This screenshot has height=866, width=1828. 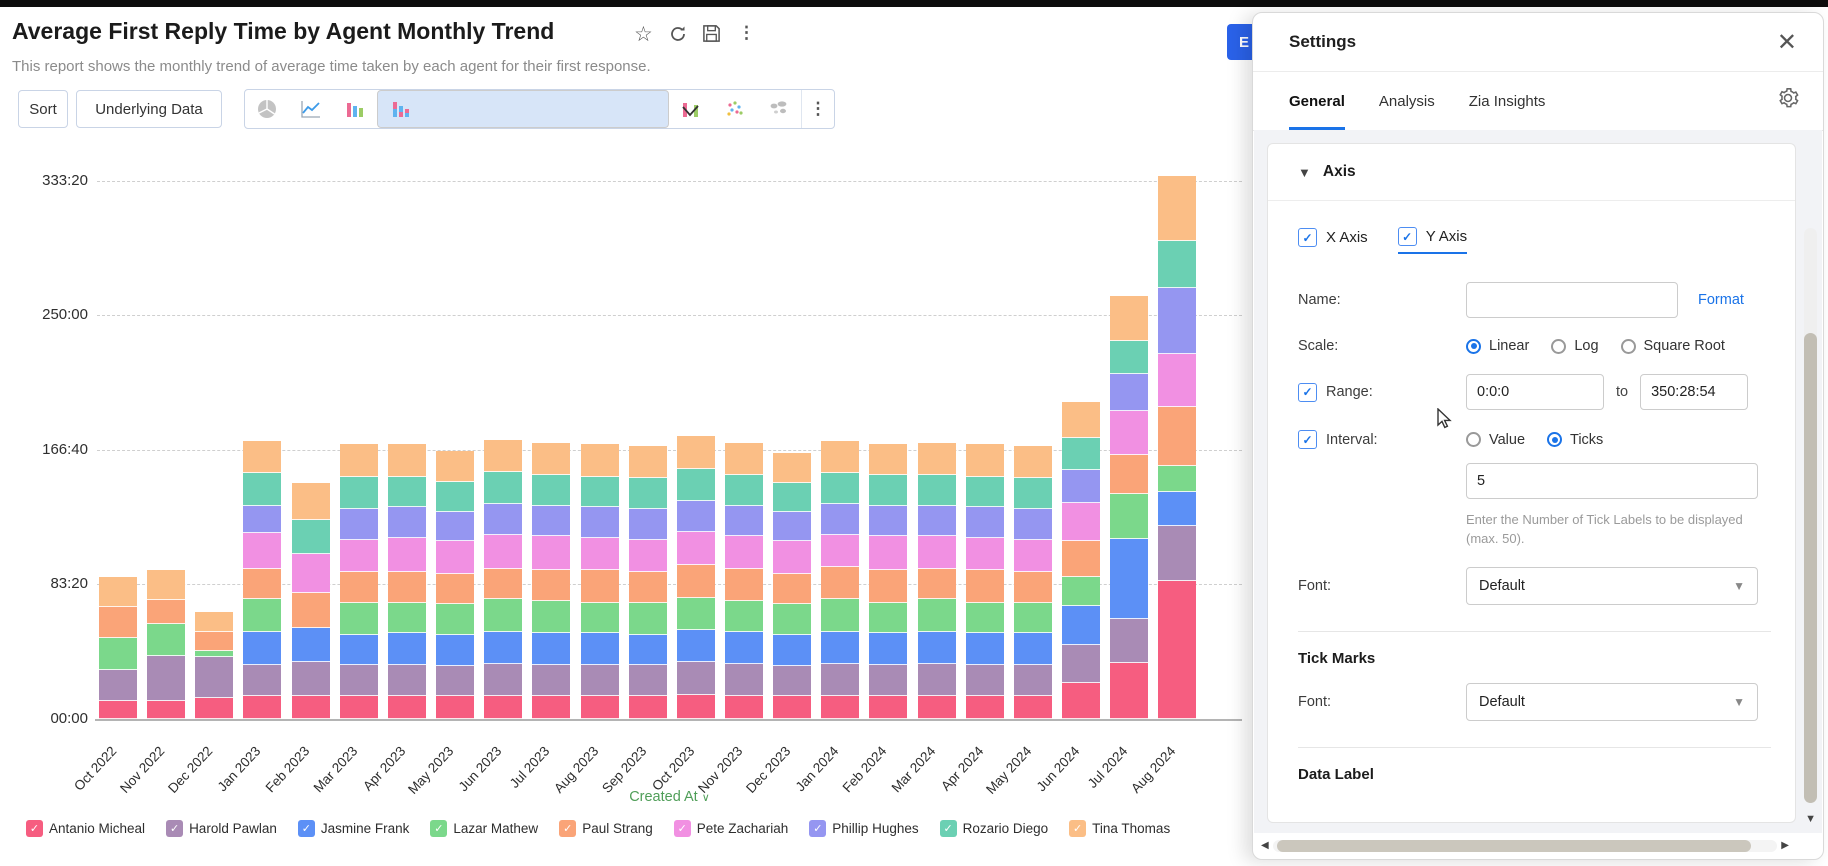 I want to click on range-checkbox: ✓, so click(x=1307, y=392).